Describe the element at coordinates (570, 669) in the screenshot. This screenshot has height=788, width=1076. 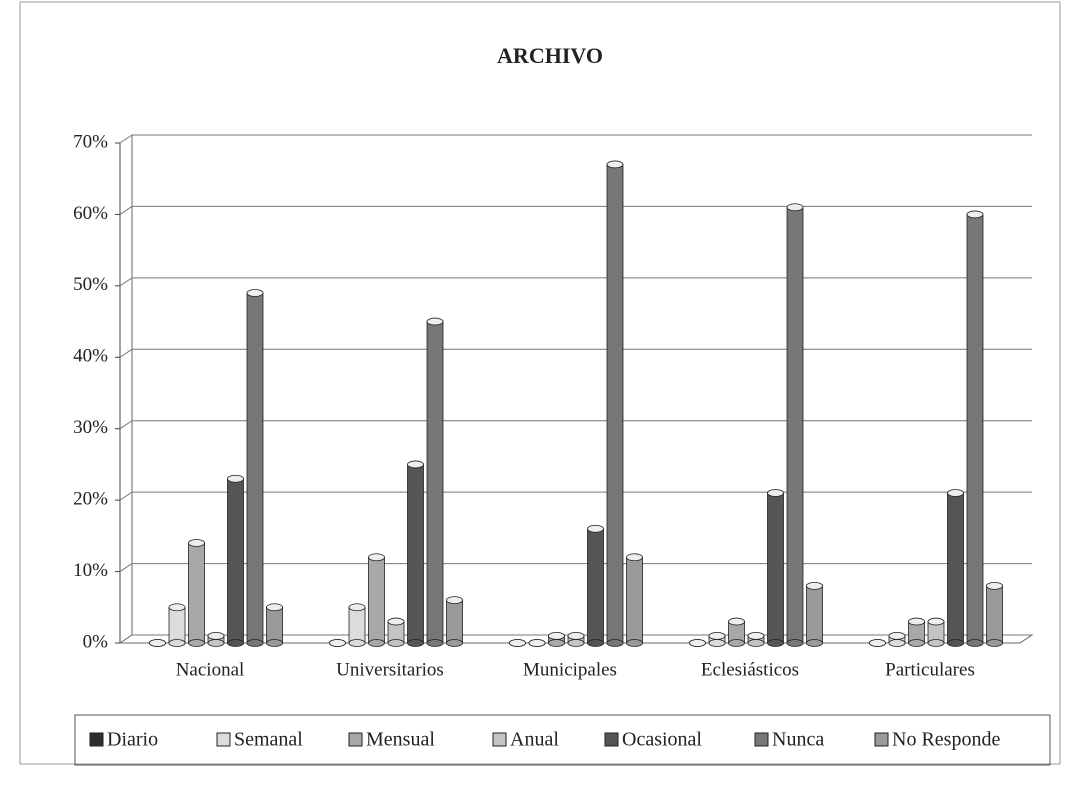
I see `x-tick-label: Municipales` at that location.